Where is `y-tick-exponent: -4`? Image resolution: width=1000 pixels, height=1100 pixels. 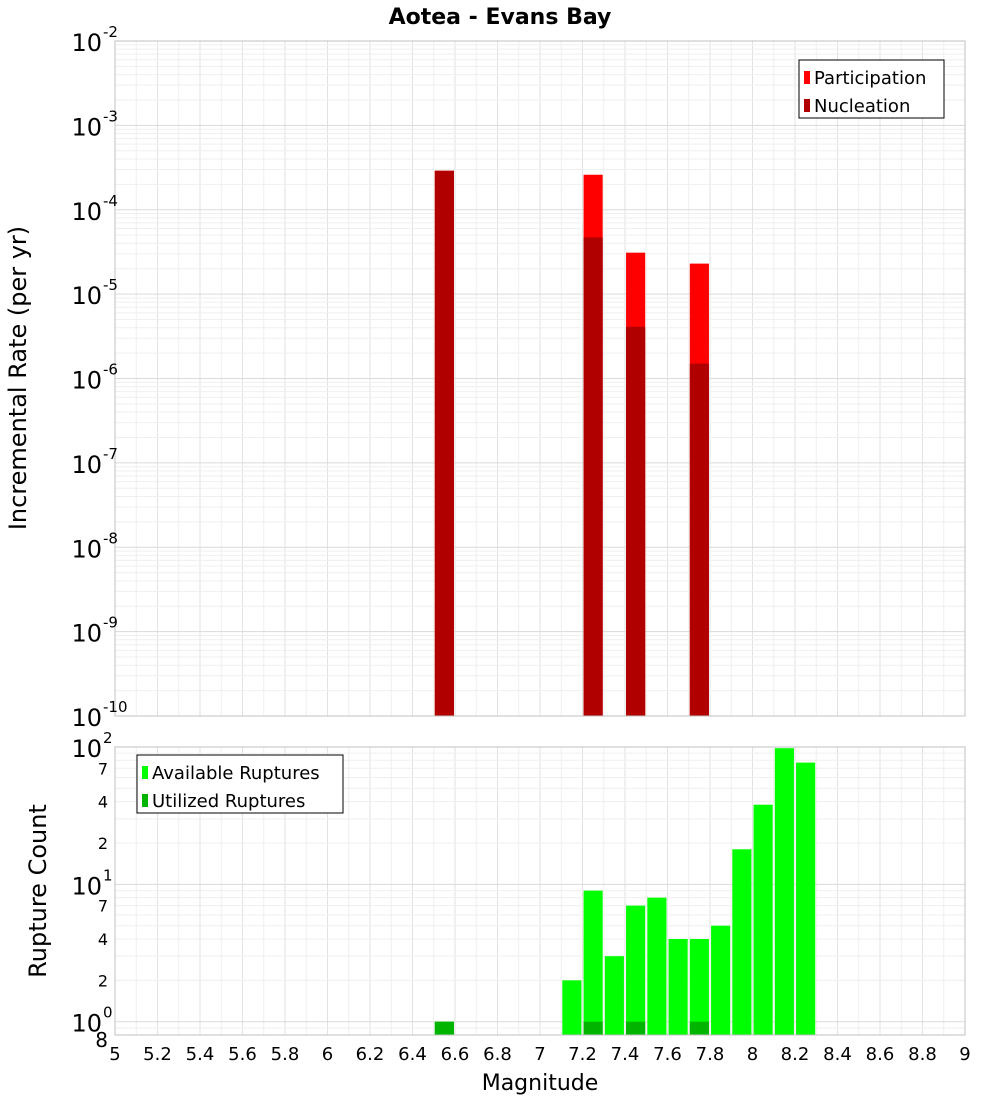 y-tick-exponent: -4 is located at coordinates (110, 201).